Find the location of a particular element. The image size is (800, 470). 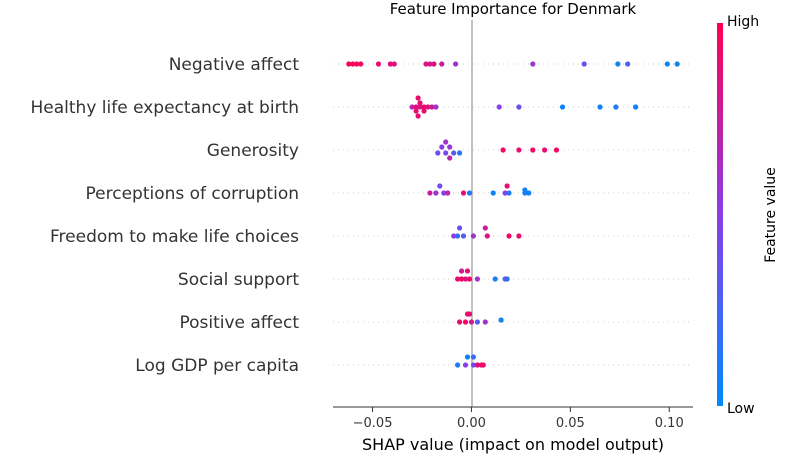

chart-title: Feature Importance for Denmark is located at coordinates (513, 9).